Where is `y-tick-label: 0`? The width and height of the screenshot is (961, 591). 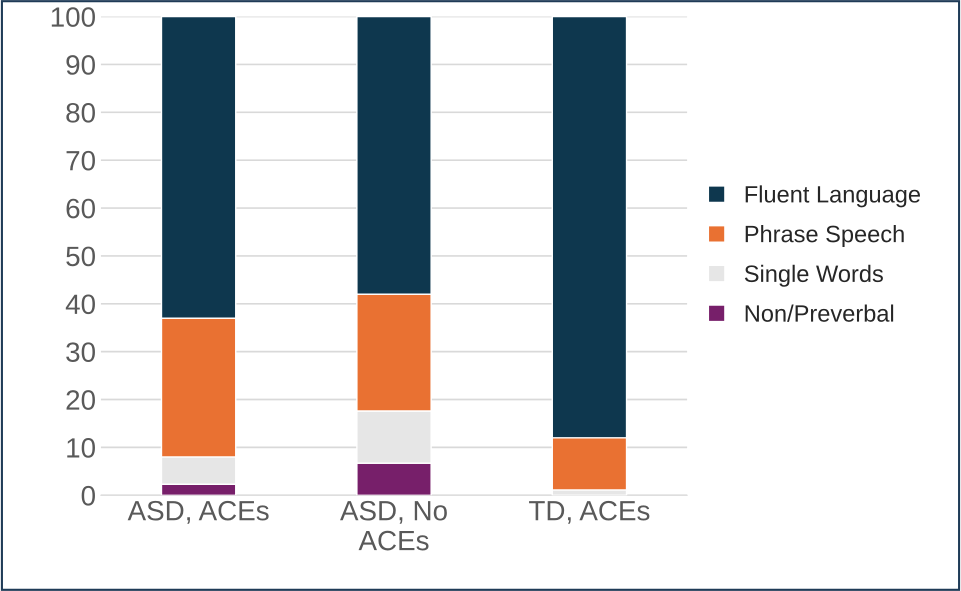
y-tick-label: 0 is located at coordinates (88, 496).